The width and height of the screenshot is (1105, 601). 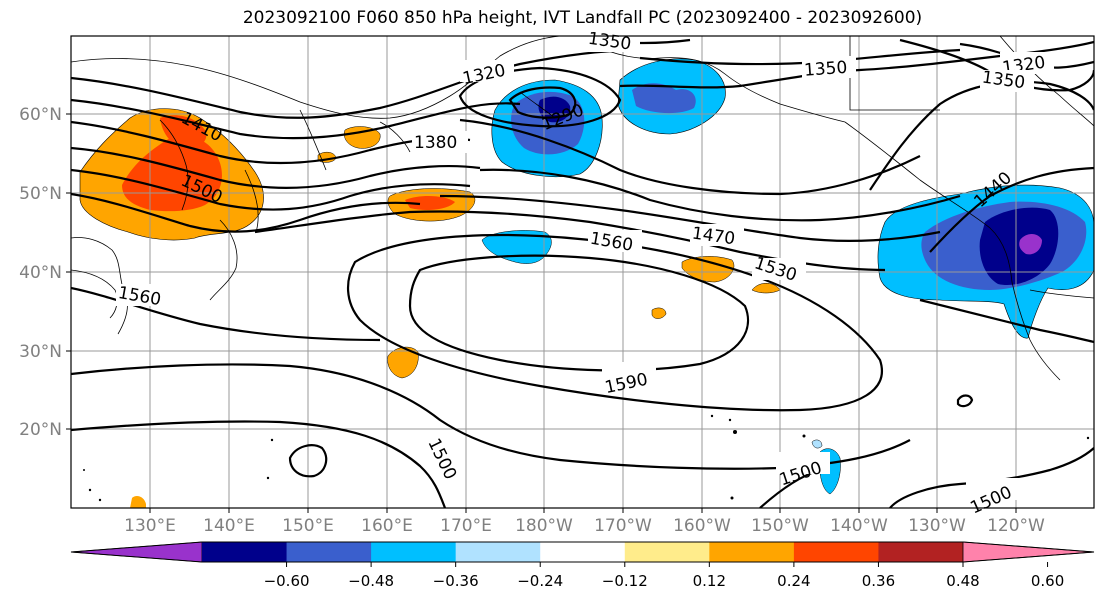 I want to click on shade-orange-sw, so click(x=138, y=502).